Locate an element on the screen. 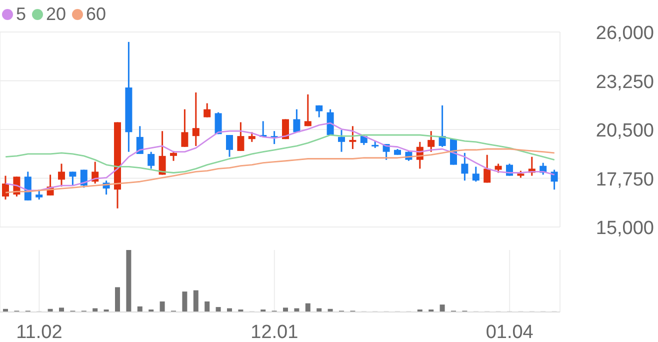 The width and height of the screenshot is (658, 342). y-tick-label: 23,250 is located at coordinates (625, 82).